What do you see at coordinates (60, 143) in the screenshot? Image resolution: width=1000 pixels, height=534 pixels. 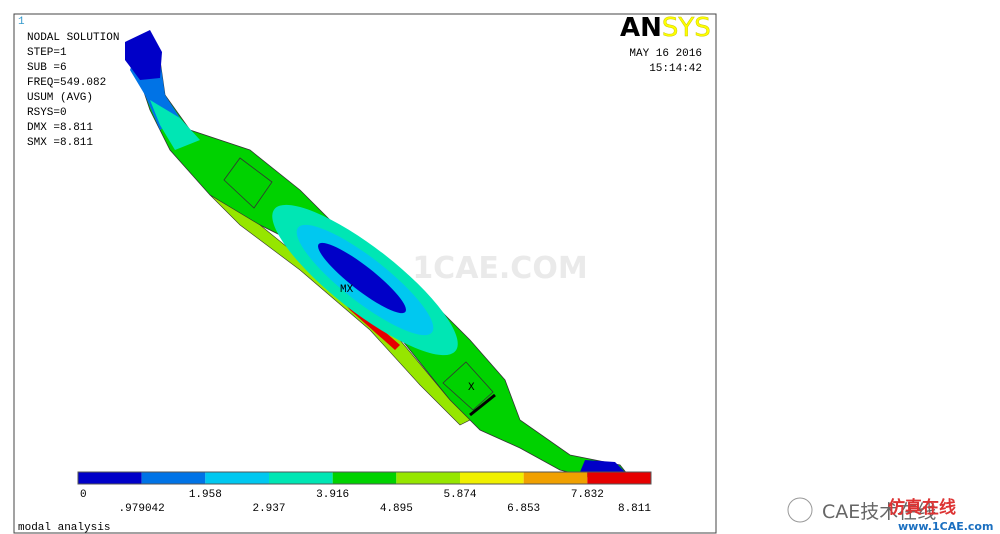 I see `info-line: SMX =8.811` at bounding box center [60, 143].